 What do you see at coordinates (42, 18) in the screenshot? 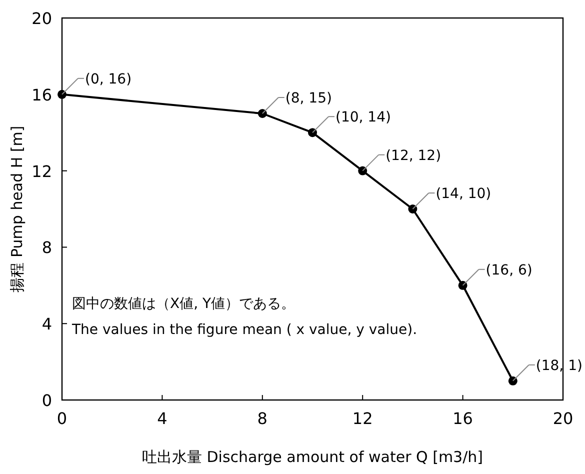
I see `y-tick-label: 20` at bounding box center [42, 18].